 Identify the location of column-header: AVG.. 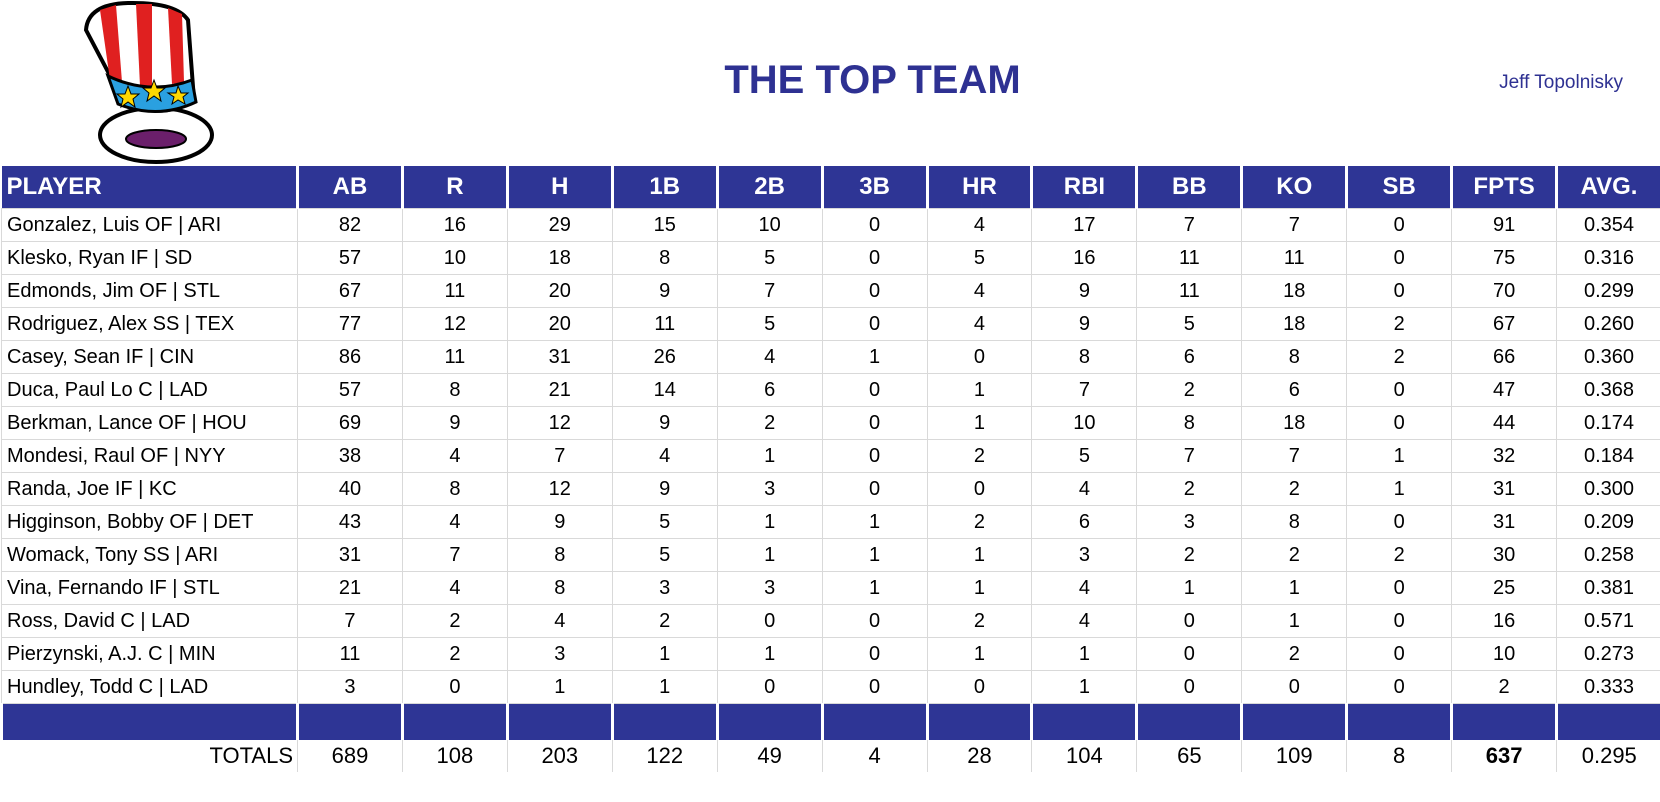
(1607, 187).